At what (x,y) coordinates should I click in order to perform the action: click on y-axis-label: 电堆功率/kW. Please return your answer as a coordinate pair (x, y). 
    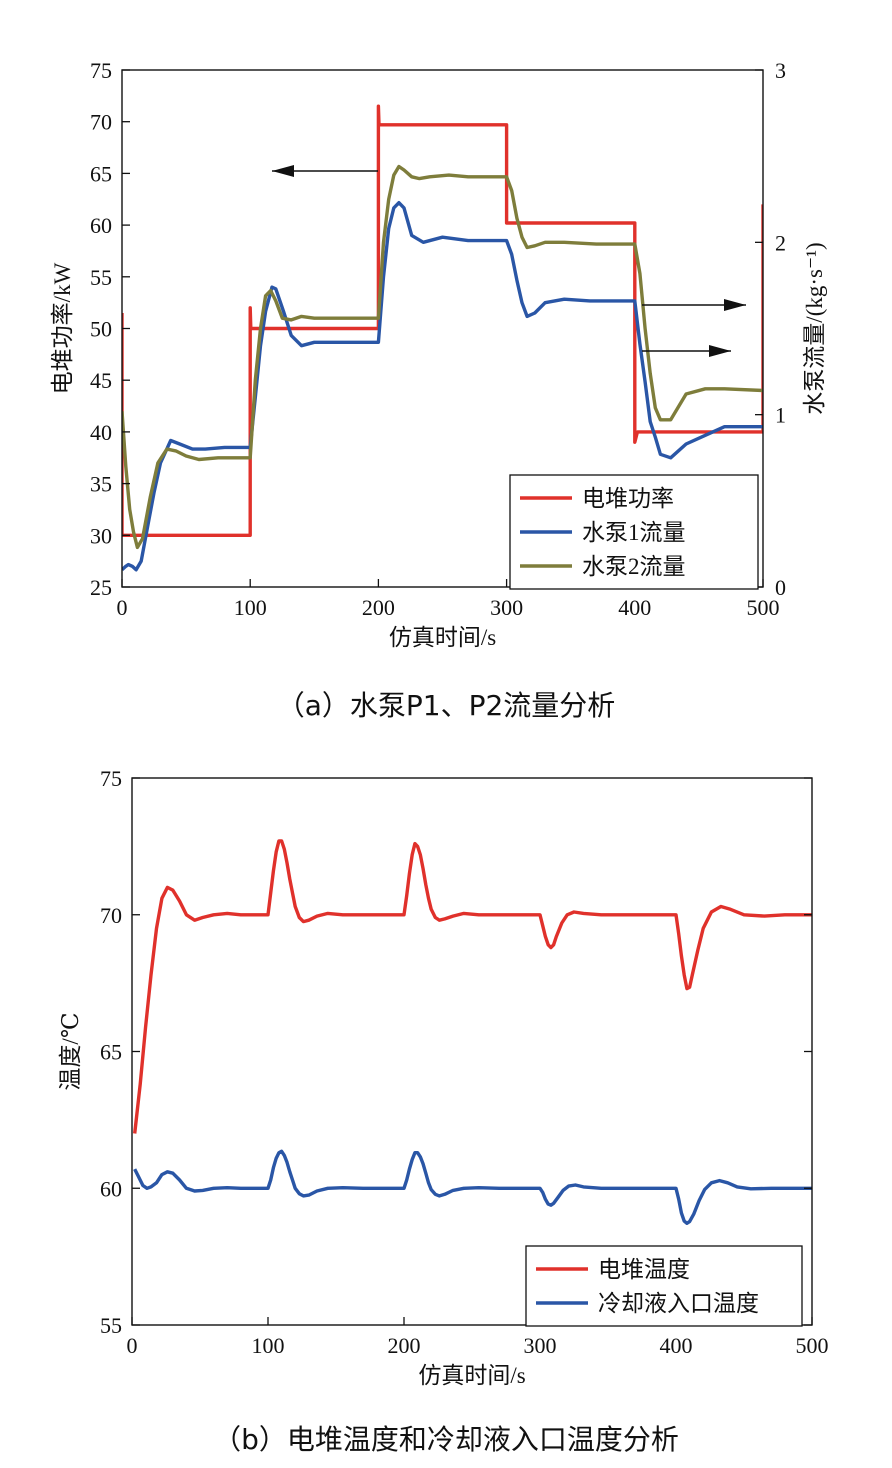
    Looking at the image, I should click on (62, 328).